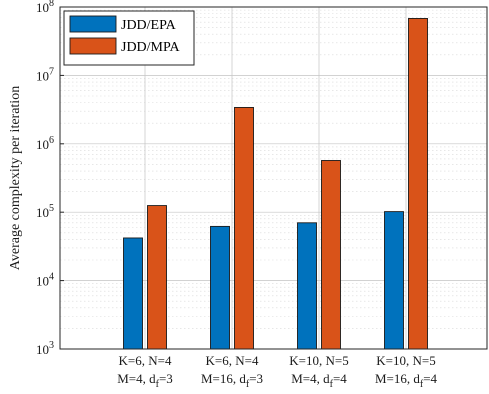 This screenshot has height=394, width=489. Describe the element at coordinates (149, 25) in the screenshot. I see `legend-label: JDD/EPA` at that location.